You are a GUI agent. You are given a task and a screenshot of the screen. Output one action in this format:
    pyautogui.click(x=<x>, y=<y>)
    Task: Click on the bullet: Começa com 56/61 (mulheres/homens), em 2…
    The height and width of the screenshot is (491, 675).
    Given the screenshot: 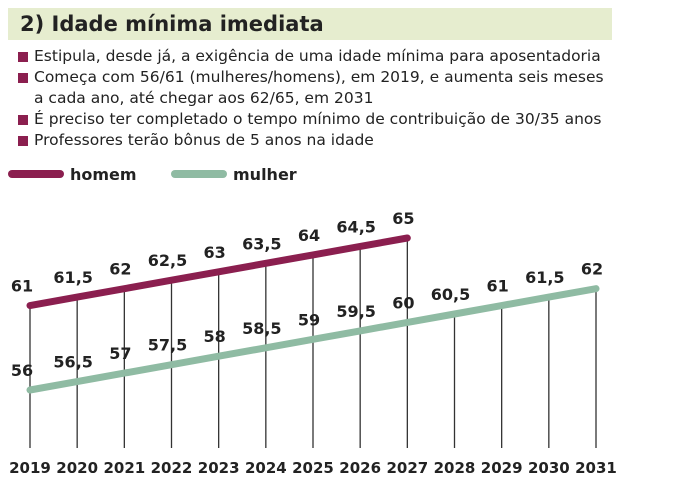 What is the action you would take?
    pyautogui.click(x=318, y=88)
    